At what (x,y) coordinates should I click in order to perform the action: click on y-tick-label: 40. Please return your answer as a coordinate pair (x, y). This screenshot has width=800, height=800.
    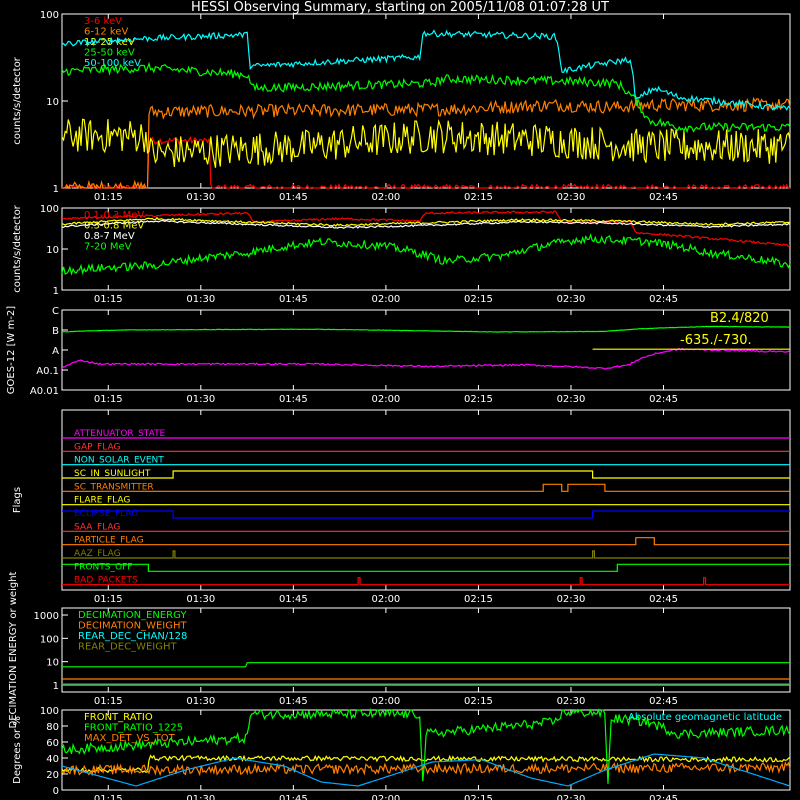
    Looking at the image, I should click on (52, 759).